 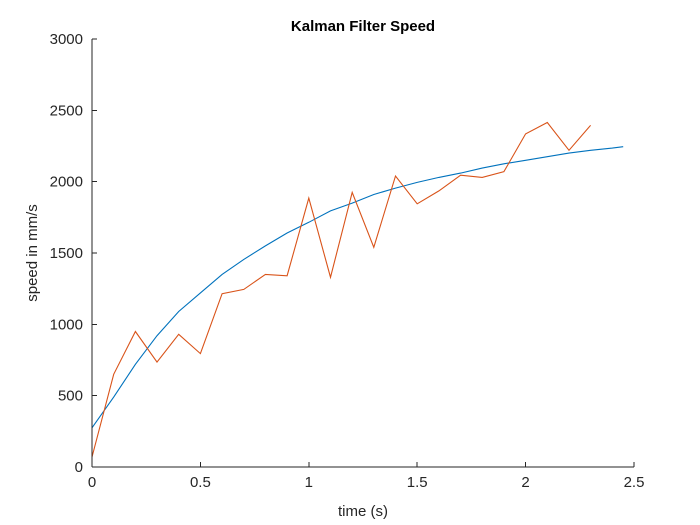 What do you see at coordinates (525, 482) in the screenshot?
I see `x-tick-label: 2` at bounding box center [525, 482].